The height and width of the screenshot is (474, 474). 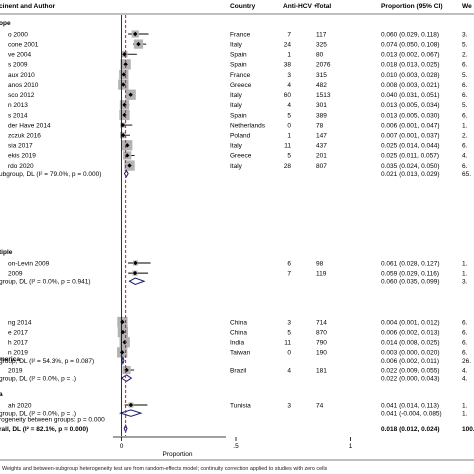 I want to click on study-total: 437, so click(x=321, y=146).